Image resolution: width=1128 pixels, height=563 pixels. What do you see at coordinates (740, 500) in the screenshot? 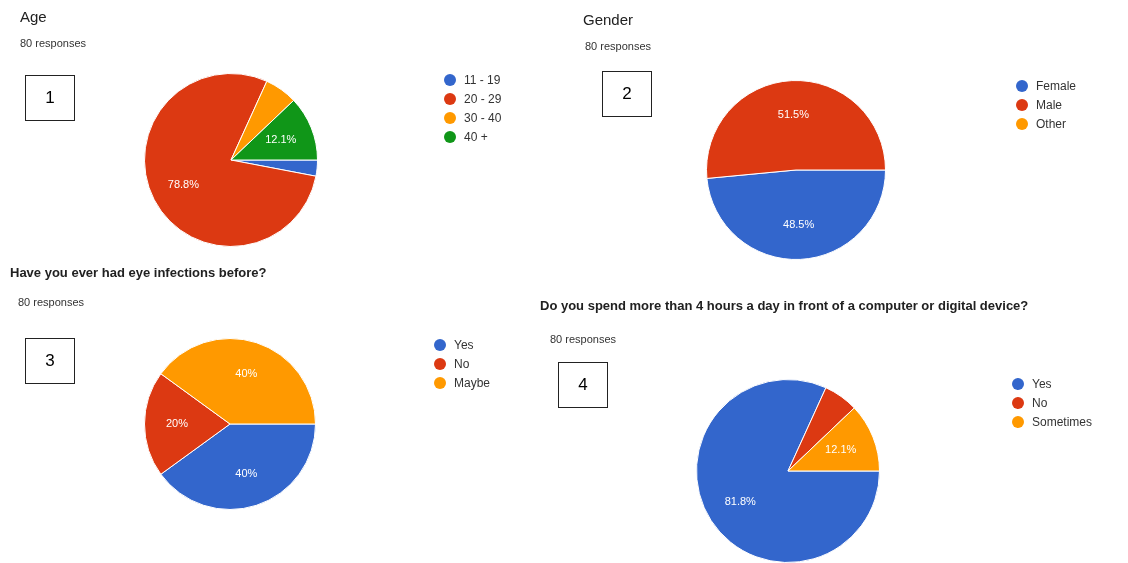
I see `data-label: 81.8%` at bounding box center [740, 500].